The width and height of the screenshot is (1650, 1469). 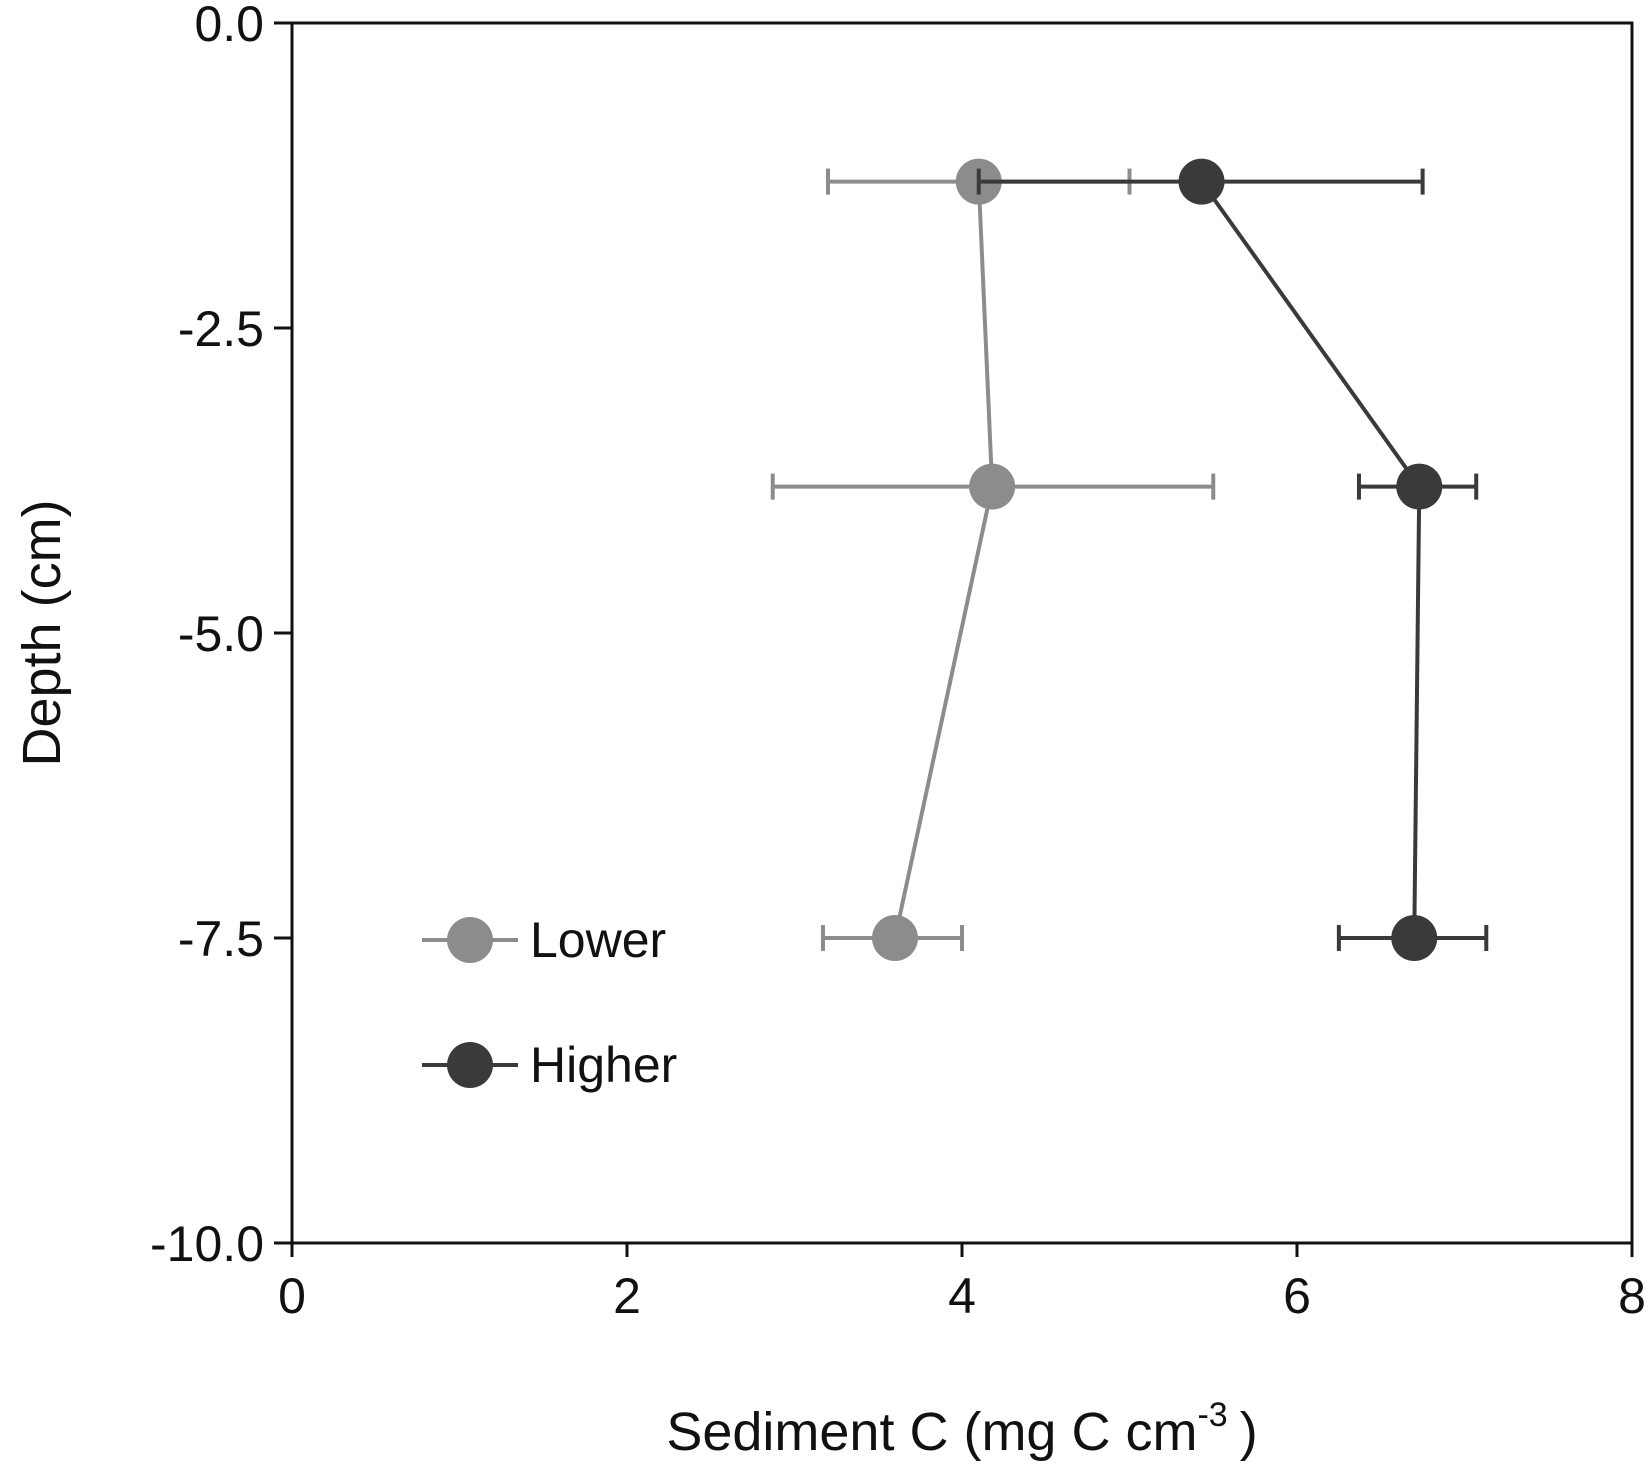 What do you see at coordinates (207, 1244) in the screenshot?
I see `y-tick-label: -10.0` at bounding box center [207, 1244].